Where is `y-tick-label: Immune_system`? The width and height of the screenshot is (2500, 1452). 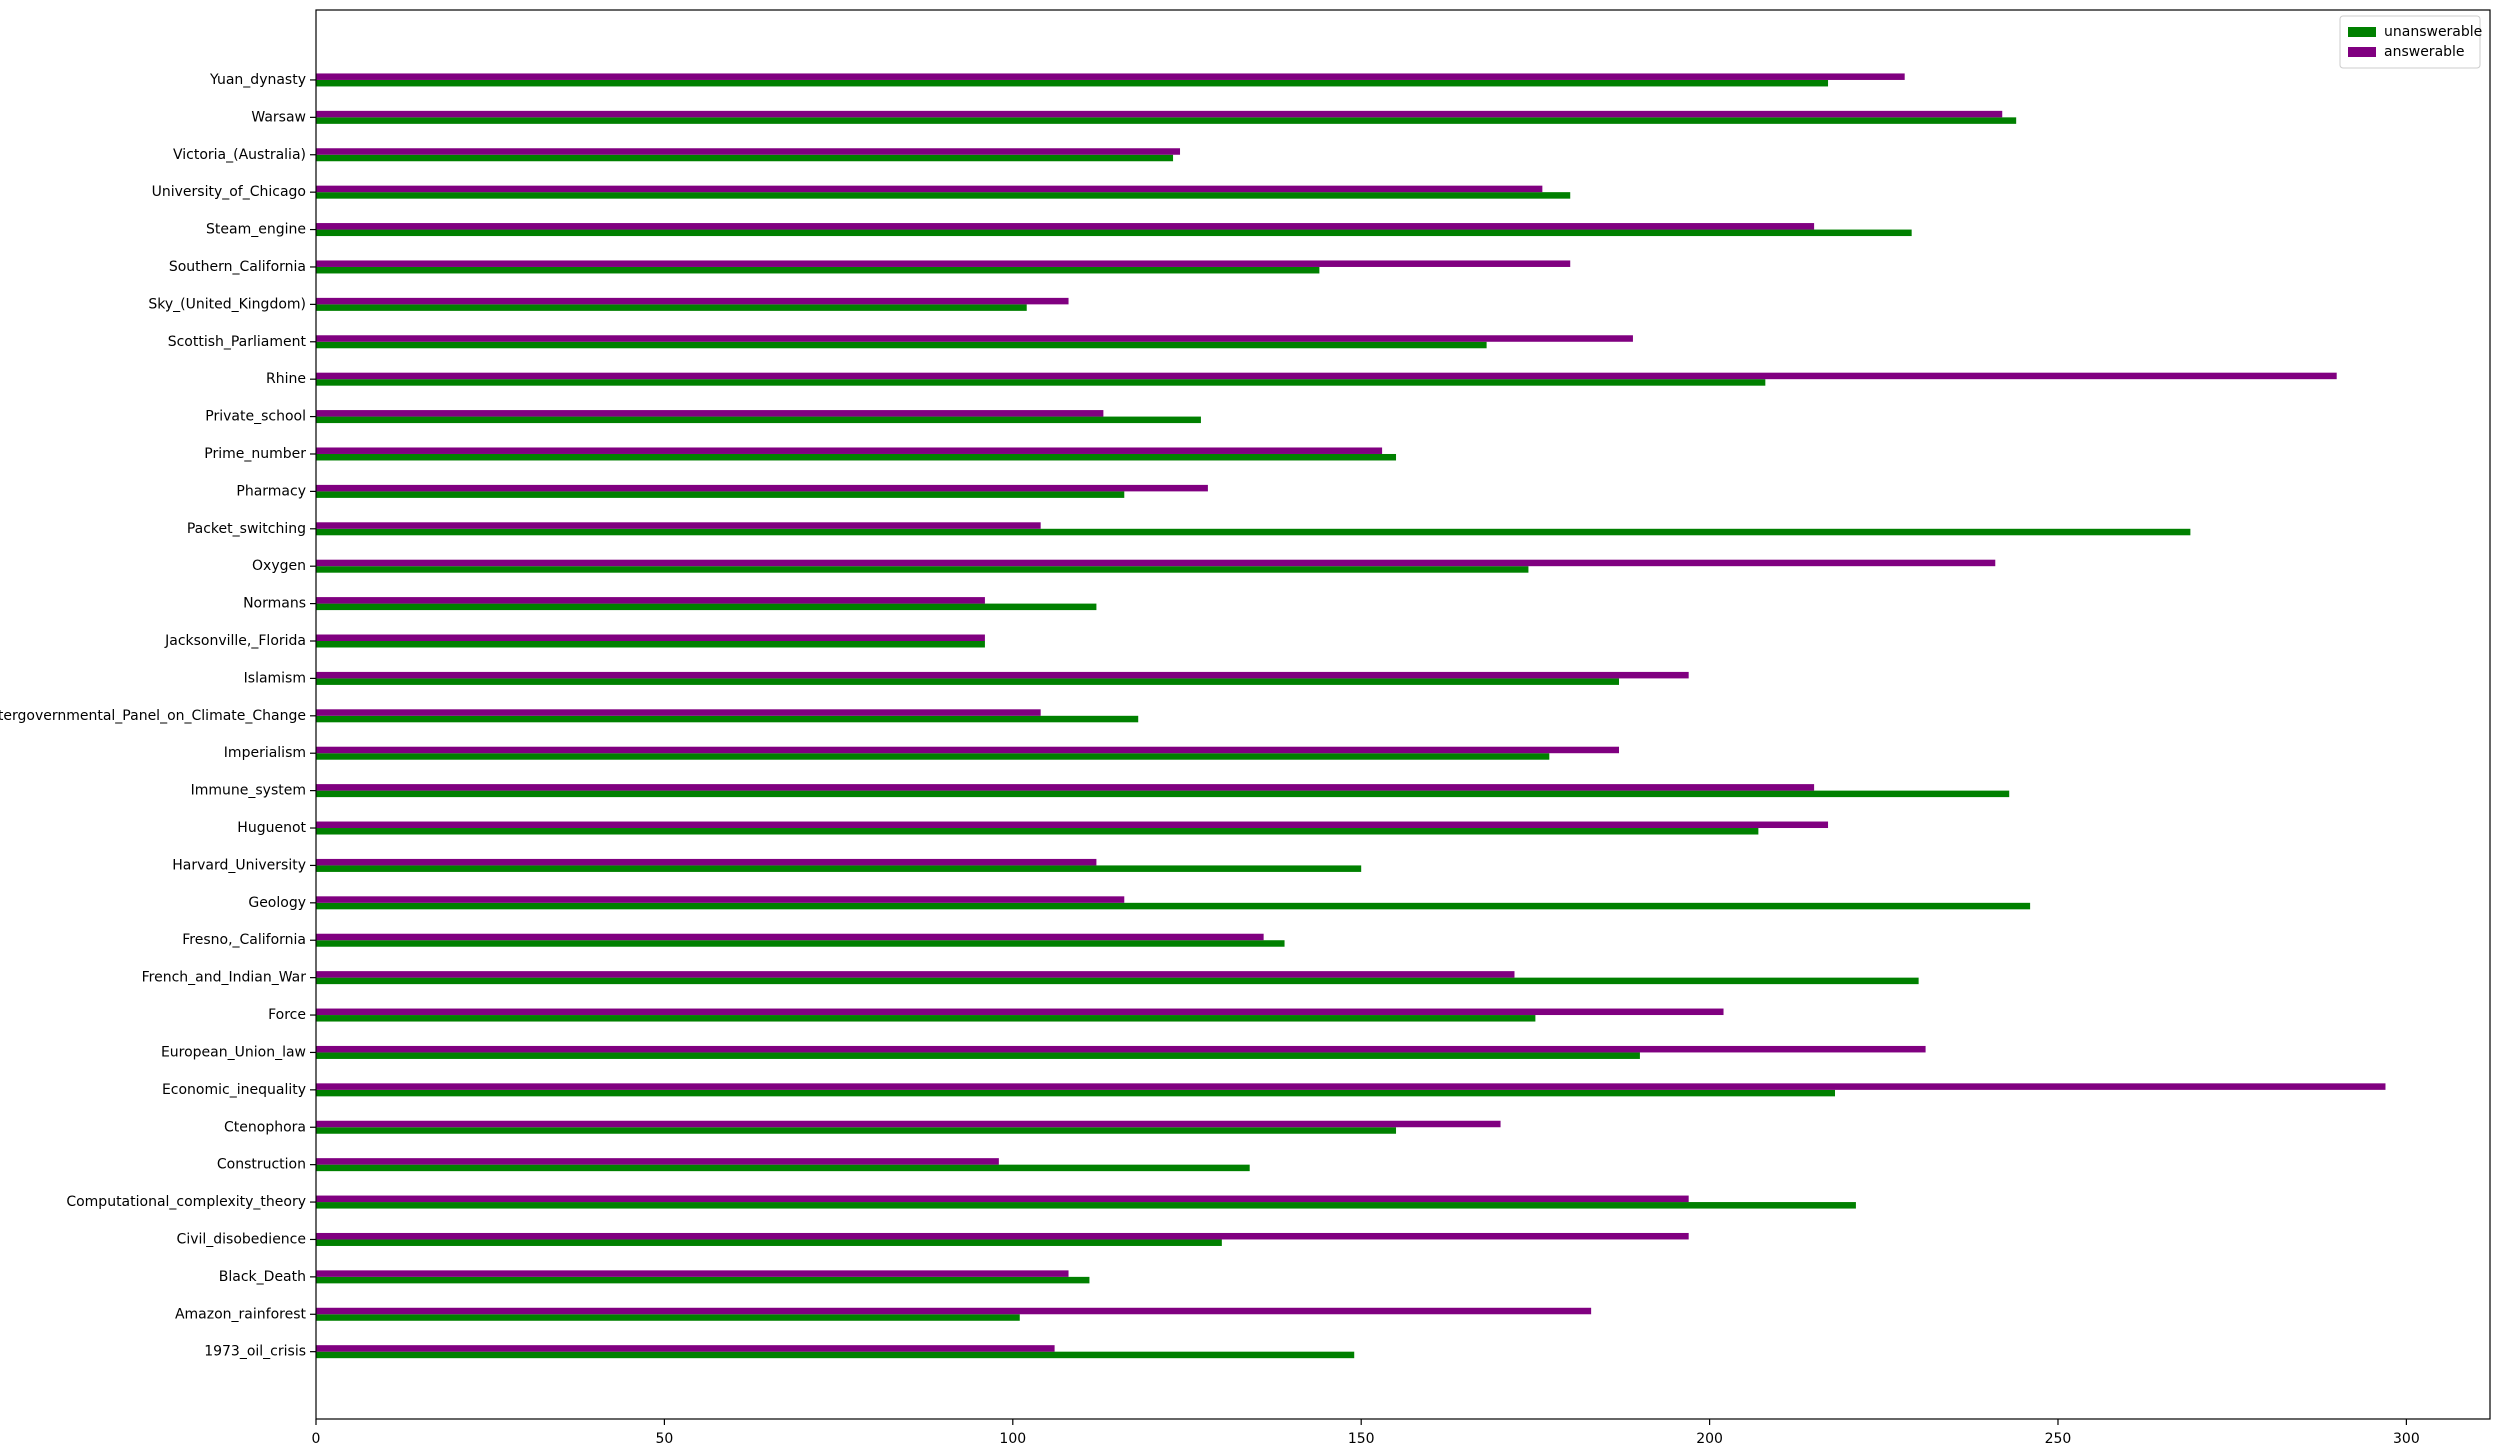 y-tick-label: Immune_system is located at coordinates (248, 791).